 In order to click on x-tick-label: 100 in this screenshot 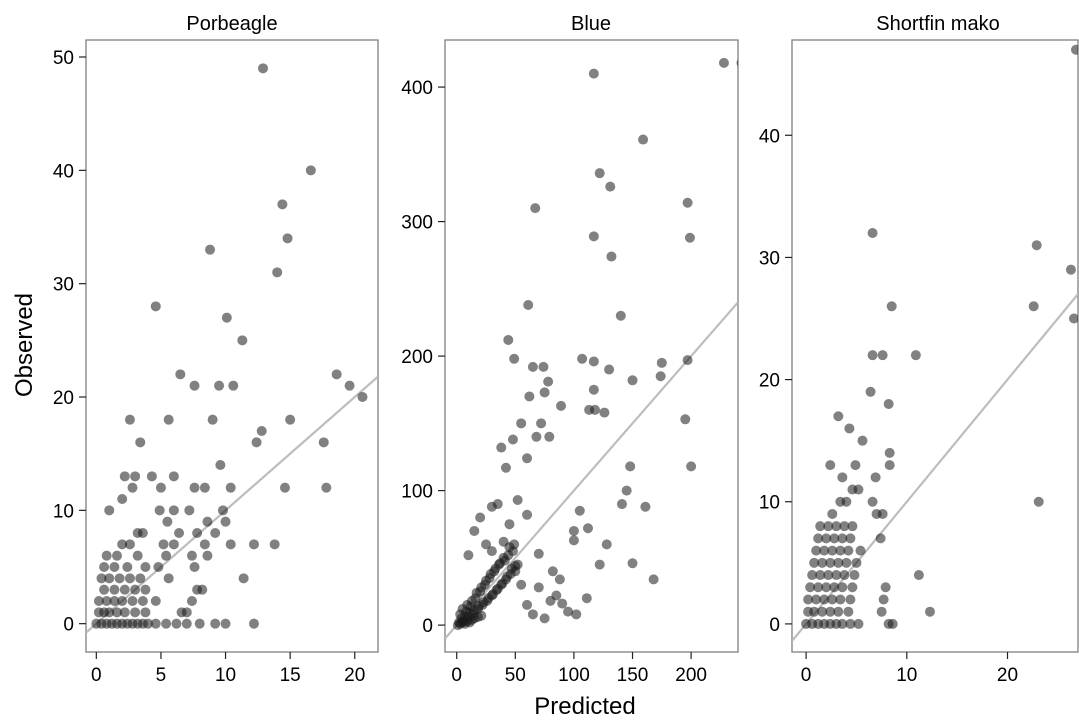, I will do `click(574, 675)`.